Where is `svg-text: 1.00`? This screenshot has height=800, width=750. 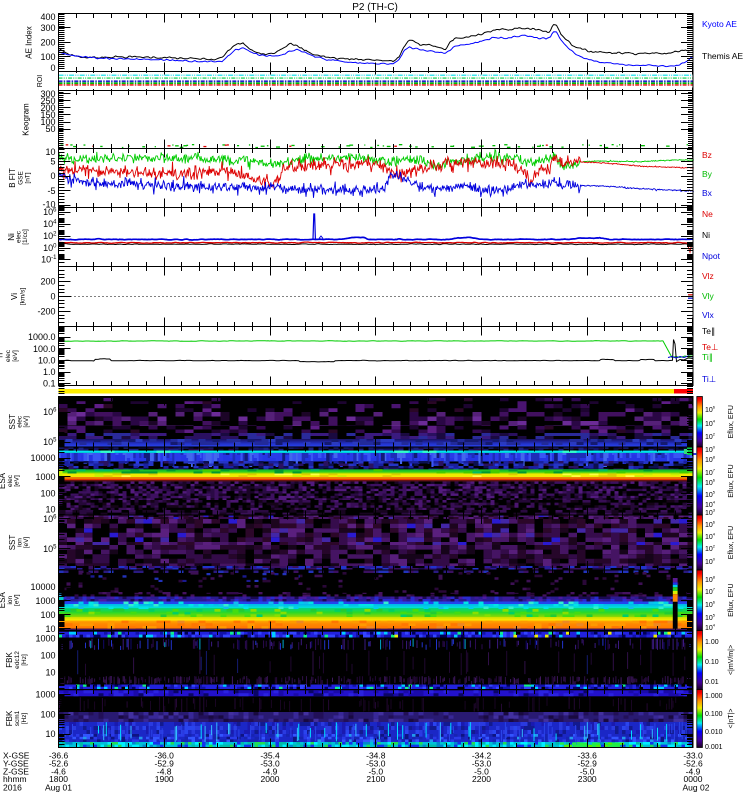 svg-text: 1.00 is located at coordinates (712, 642).